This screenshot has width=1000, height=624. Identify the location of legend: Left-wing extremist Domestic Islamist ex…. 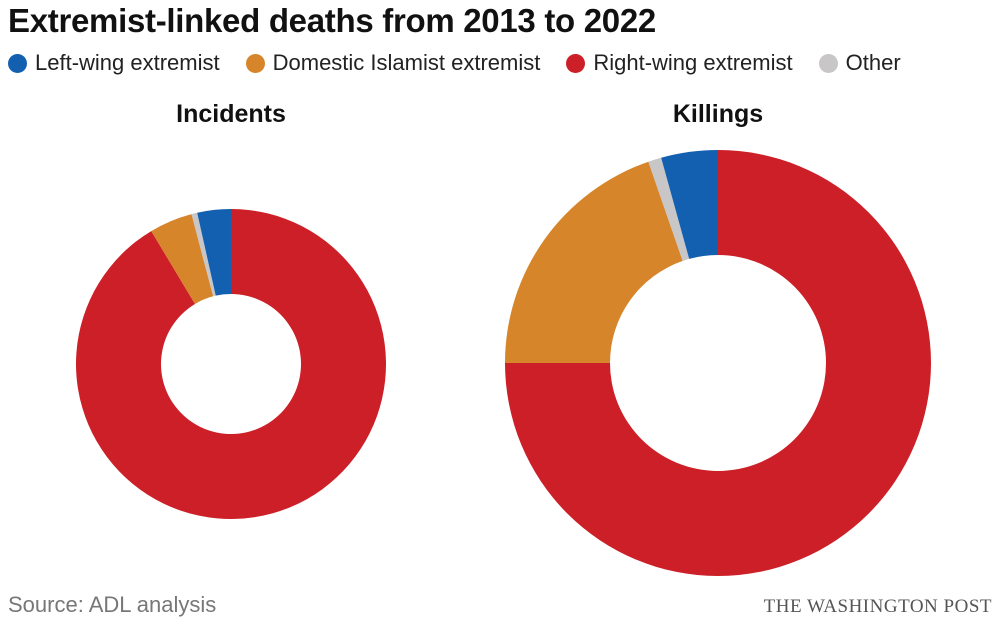
(454, 63).